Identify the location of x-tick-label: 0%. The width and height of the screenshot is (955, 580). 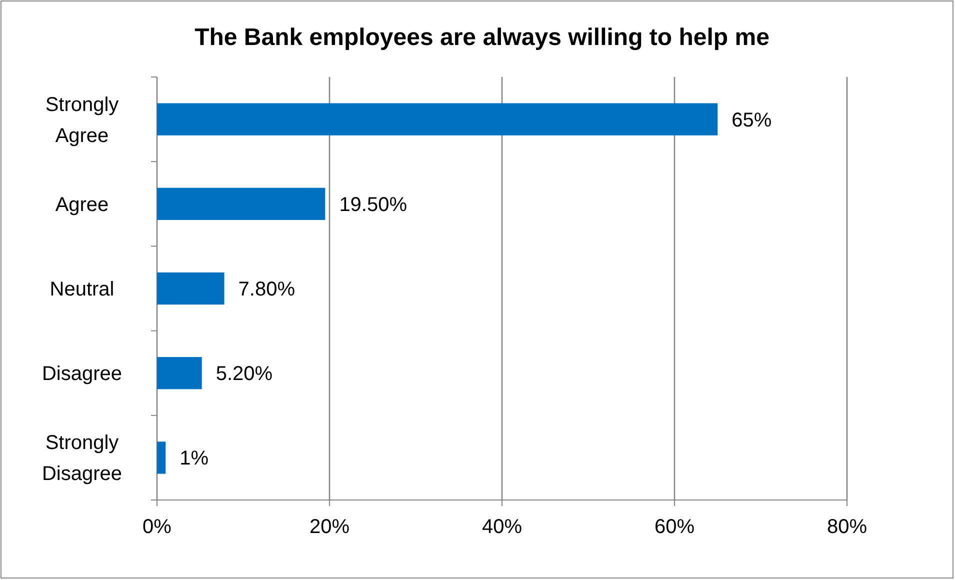
(157, 527).